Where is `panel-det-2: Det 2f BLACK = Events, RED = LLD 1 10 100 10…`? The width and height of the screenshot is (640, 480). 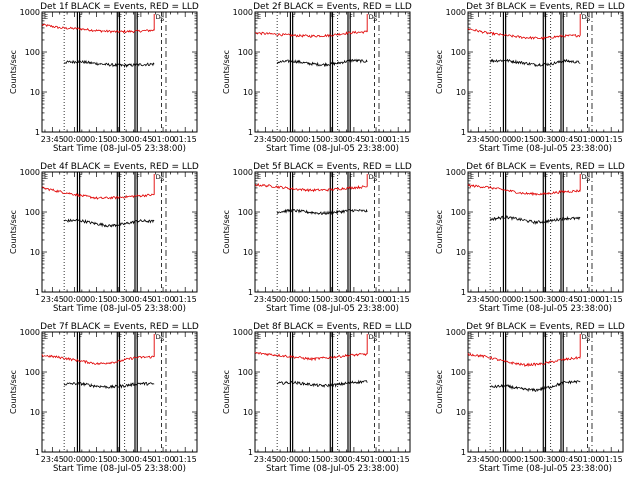
panel-det-2: Det 2f BLACK = Events, RED = LLD 1 10 100 10… is located at coordinates (317, 78).